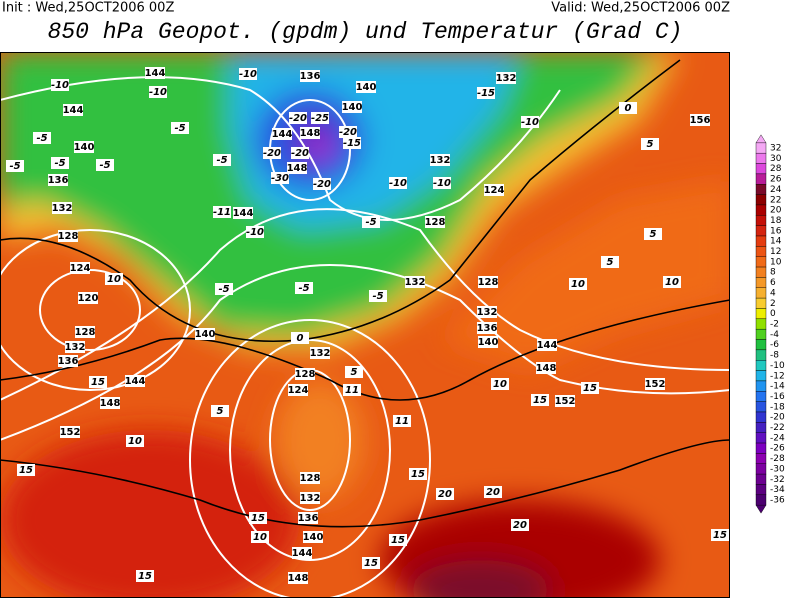 The height and width of the screenshot is (598, 790). I want to click on colorbar-label: 16, so click(776, 231).